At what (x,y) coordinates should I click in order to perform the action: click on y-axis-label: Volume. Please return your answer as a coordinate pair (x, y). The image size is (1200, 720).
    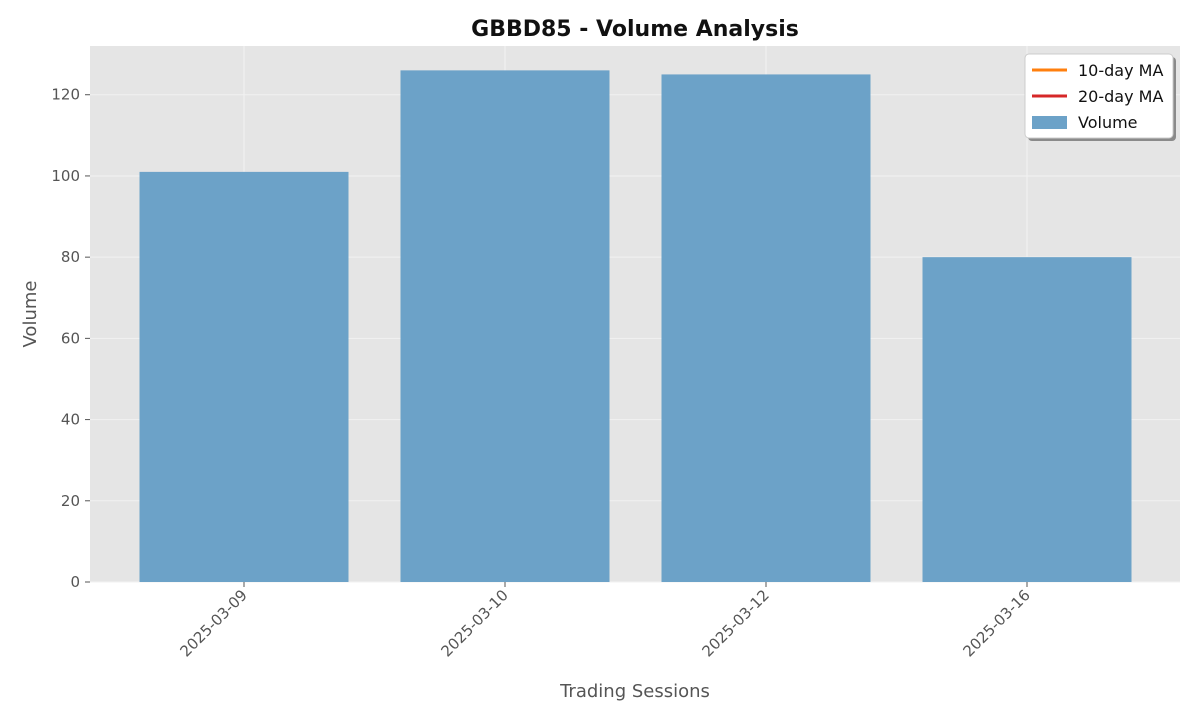
    Looking at the image, I should click on (30, 314).